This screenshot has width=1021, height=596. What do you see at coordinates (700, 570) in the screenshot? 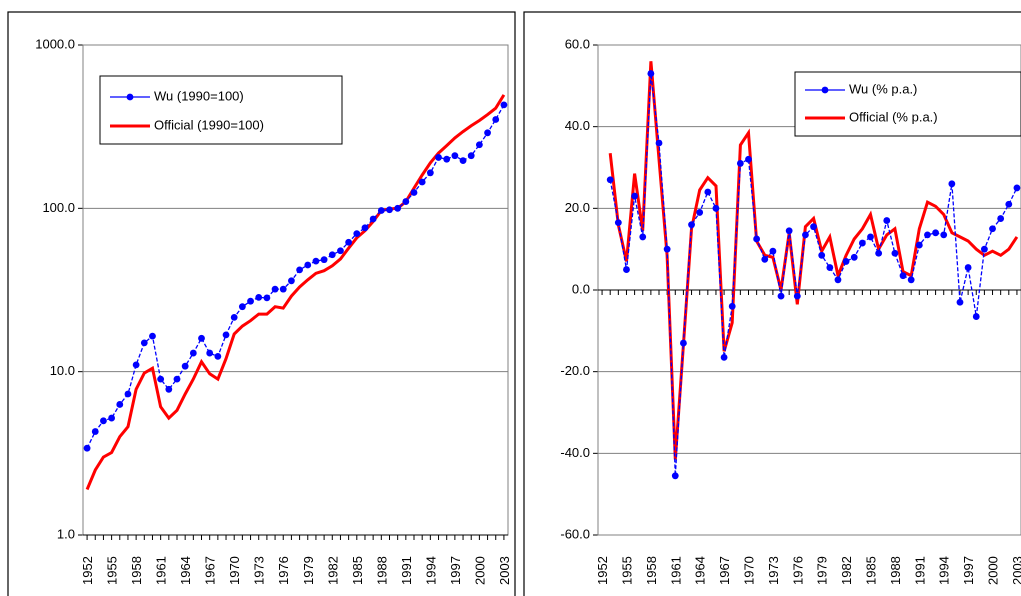
I see `x-tick-label: 1964` at bounding box center [700, 570].